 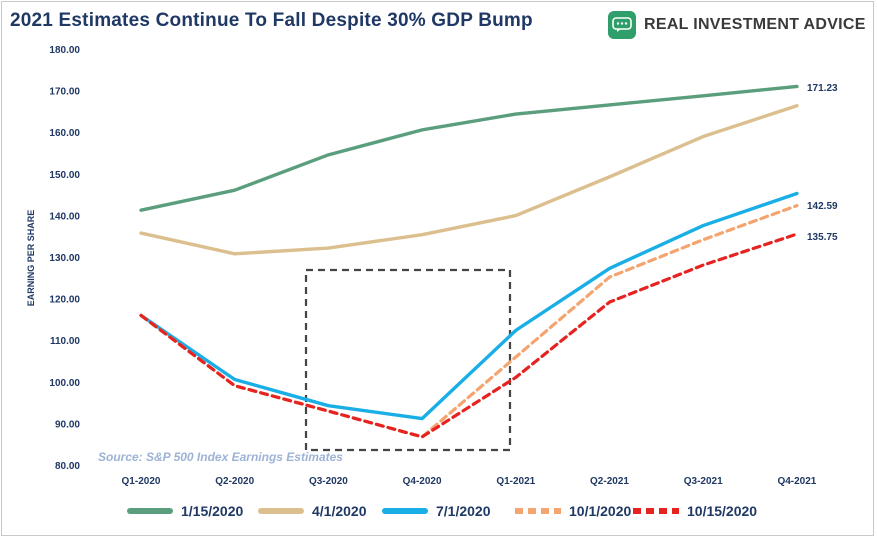 What do you see at coordinates (234, 481) in the screenshot?
I see `x-tick-label: Q2-2020` at bounding box center [234, 481].